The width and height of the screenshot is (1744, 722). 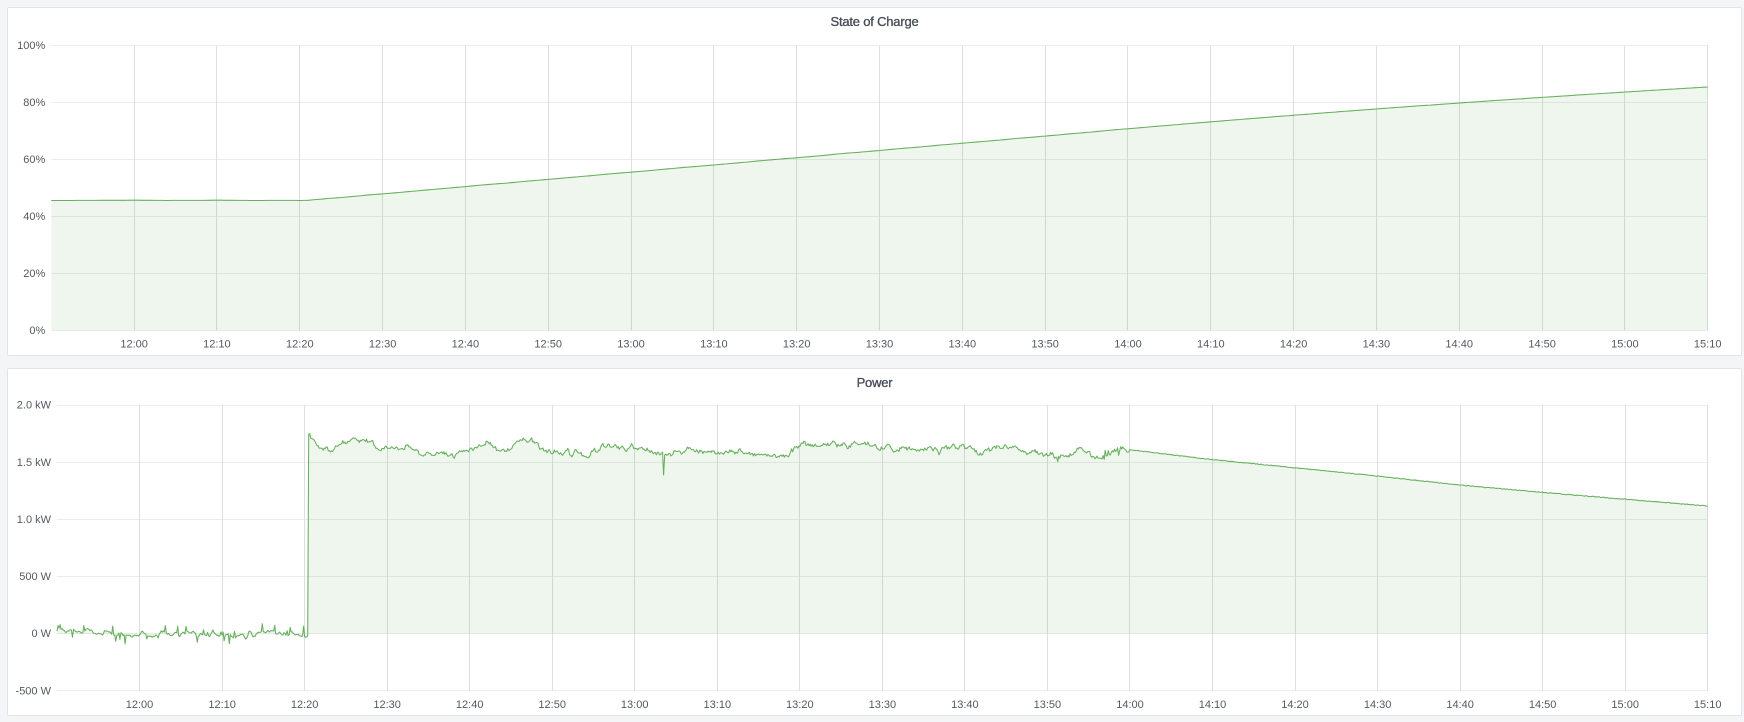 I want to click on svg-text: 0%, so click(x=37, y=331).